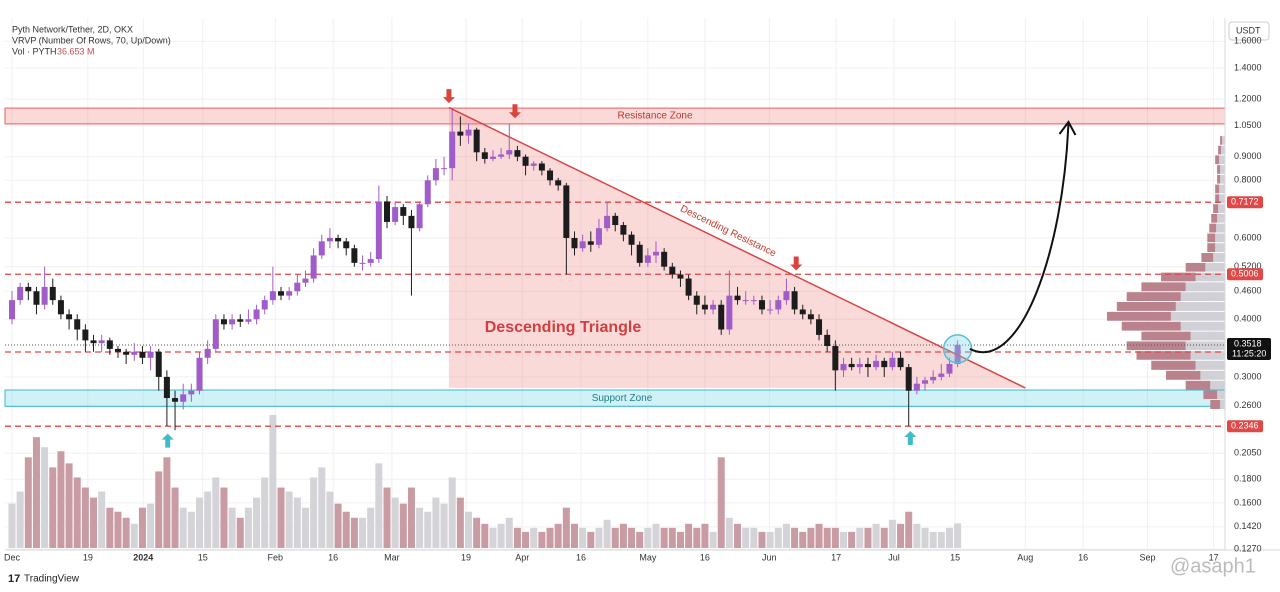 This screenshot has width=1280, height=592. Describe the element at coordinates (1248, 343) in the screenshot. I see `price-tag-label: 0.3518` at that location.